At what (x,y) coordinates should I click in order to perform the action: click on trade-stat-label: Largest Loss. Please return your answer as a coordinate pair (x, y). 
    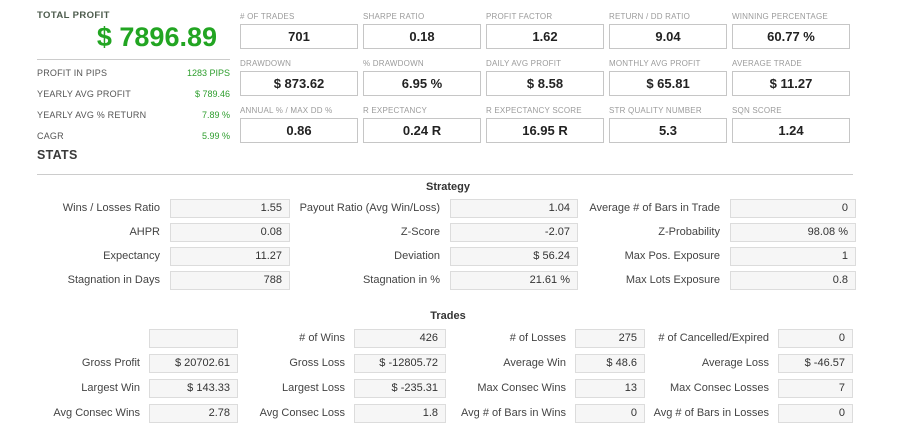
    Looking at the image, I should click on (313, 388).